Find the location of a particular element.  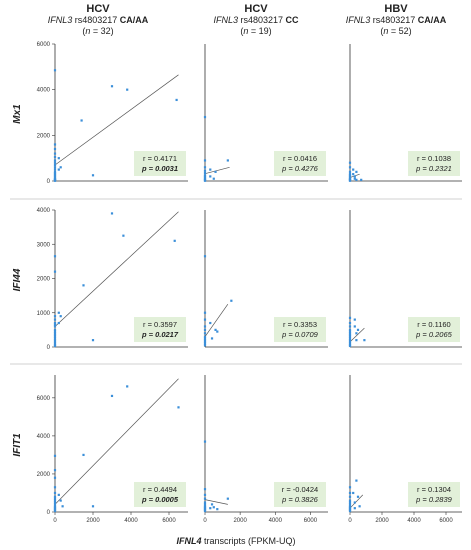

correlation-r: r = 0.3353 is located at coordinates (300, 324).